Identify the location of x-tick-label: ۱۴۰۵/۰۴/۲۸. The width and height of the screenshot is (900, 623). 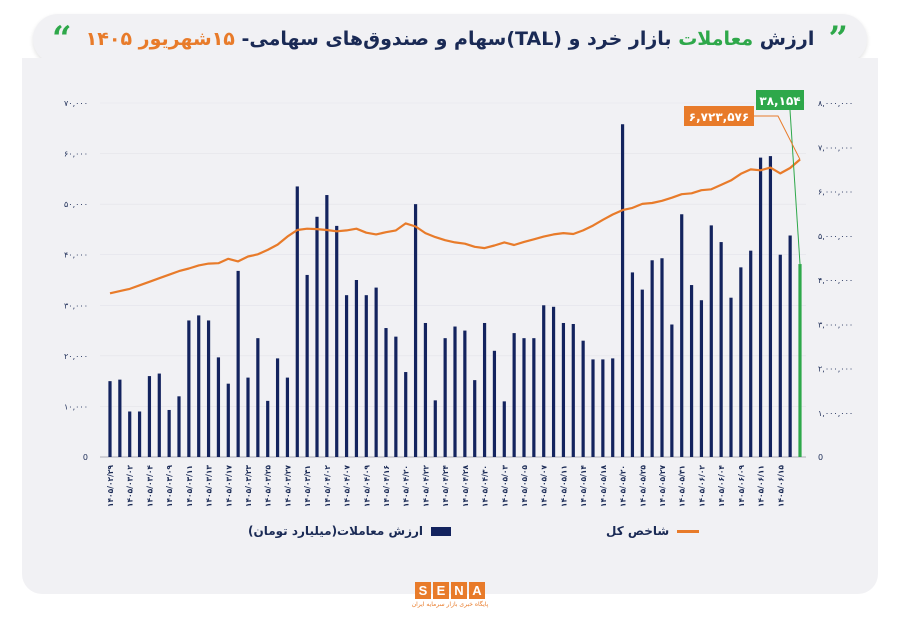
(465, 486).